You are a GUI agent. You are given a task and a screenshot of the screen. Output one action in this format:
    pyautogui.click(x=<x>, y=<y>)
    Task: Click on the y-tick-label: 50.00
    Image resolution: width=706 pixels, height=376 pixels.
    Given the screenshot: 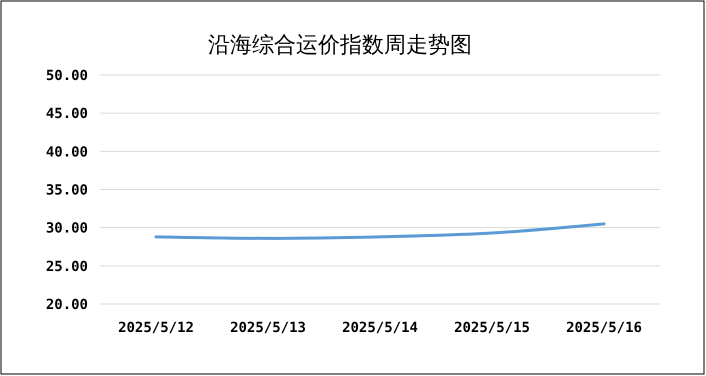 What is the action you would take?
    pyautogui.click(x=67, y=76)
    